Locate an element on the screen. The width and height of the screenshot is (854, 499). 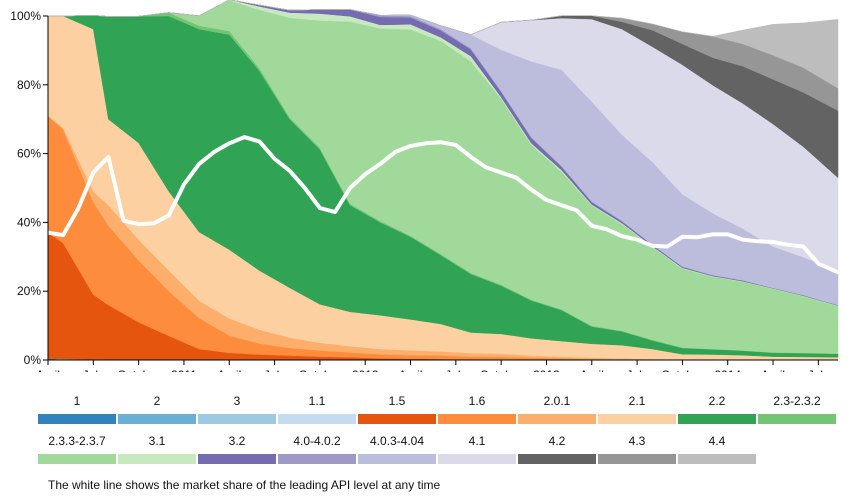
x-tick-label: 2011 is located at coordinates (184, 370).